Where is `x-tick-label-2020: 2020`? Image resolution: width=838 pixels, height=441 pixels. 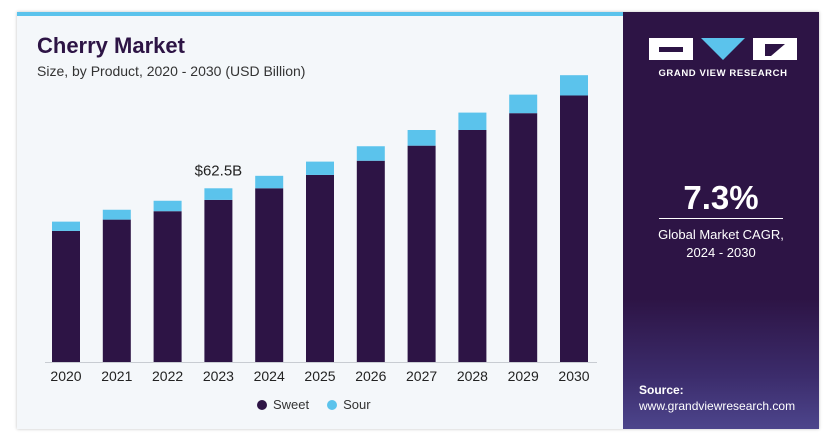
x-tick-label-2020: 2020 is located at coordinates (65, 376).